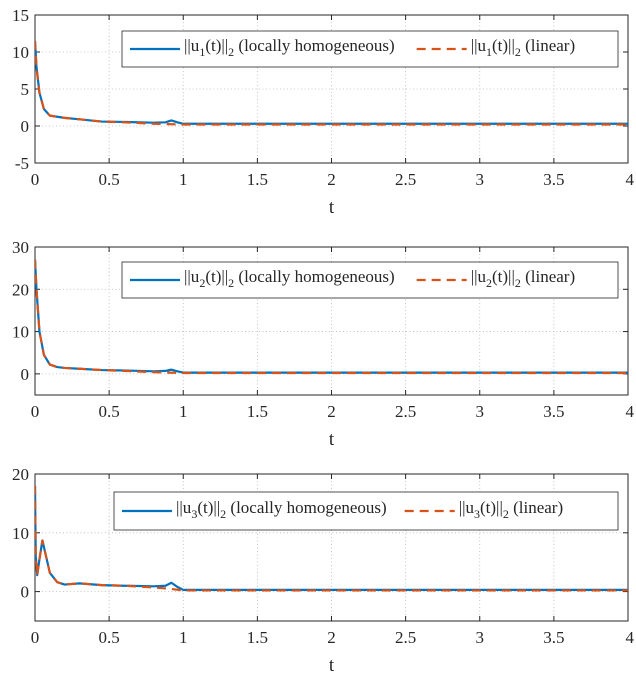 The width and height of the screenshot is (636, 686). What do you see at coordinates (281, 509) in the screenshot?
I see `legend-label: ||u3(t)||2 (locally homogeneous)` at bounding box center [281, 509].